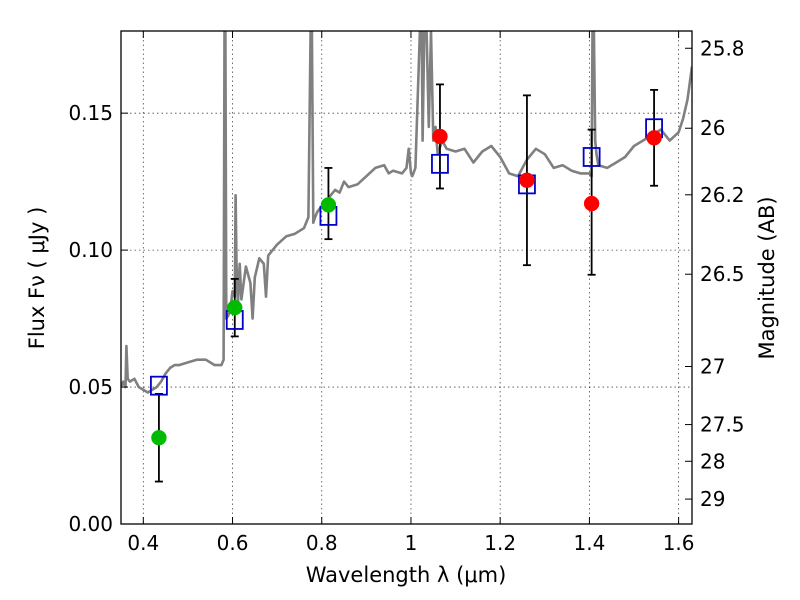 The image size is (800, 600). What do you see at coordinates (679, 543) in the screenshot?
I see `x-tick-label: 1.6` at bounding box center [679, 543].